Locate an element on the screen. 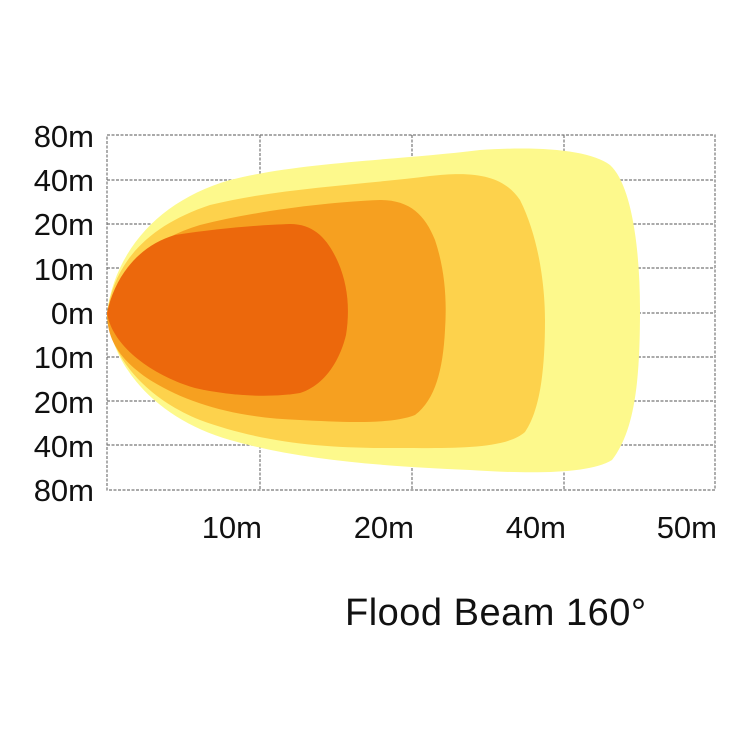 The height and width of the screenshot is (747, 747). x-tick-label: 20m is located at coordinates (383, 527).